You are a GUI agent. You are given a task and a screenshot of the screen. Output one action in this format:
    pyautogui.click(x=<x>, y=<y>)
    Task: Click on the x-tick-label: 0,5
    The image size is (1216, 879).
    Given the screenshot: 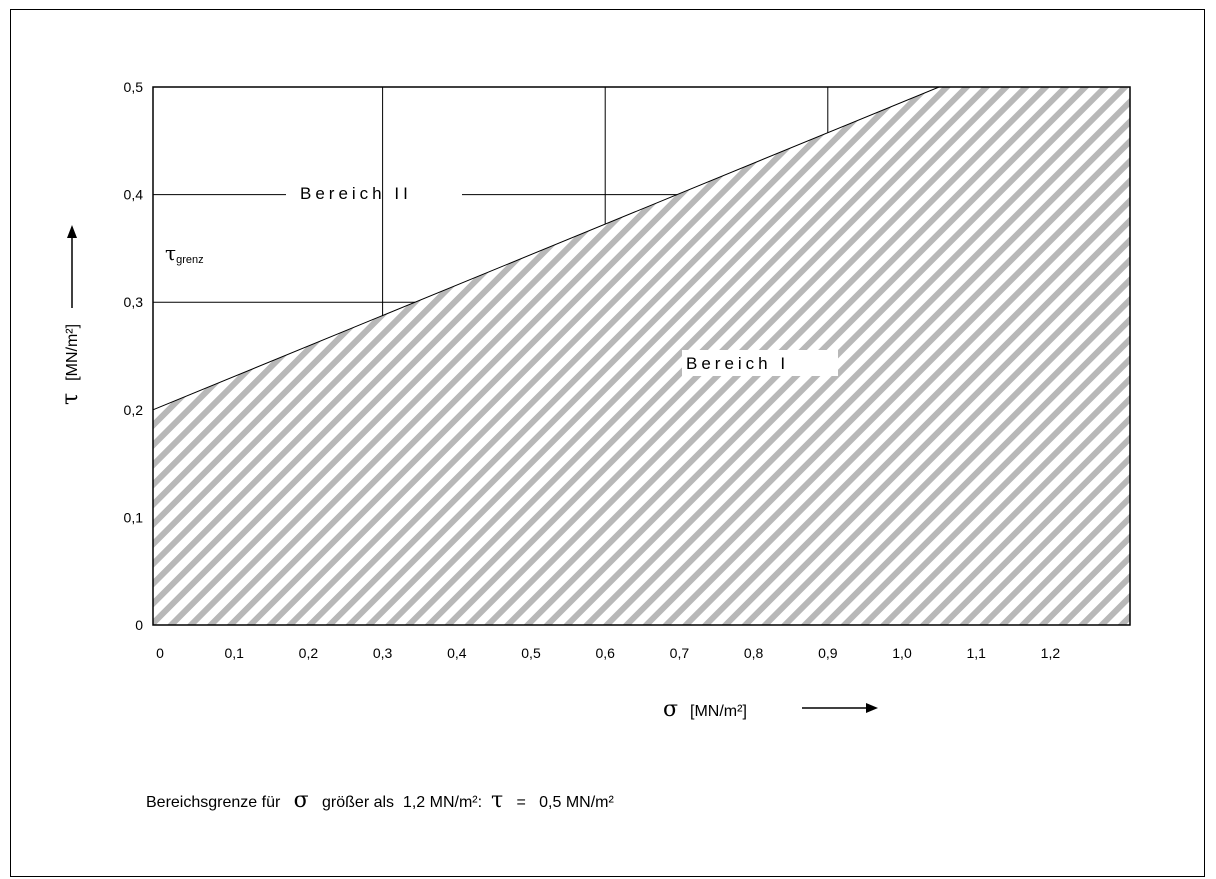 What is the action you would take?
    pyautogui.click(x=531, y=653)
    